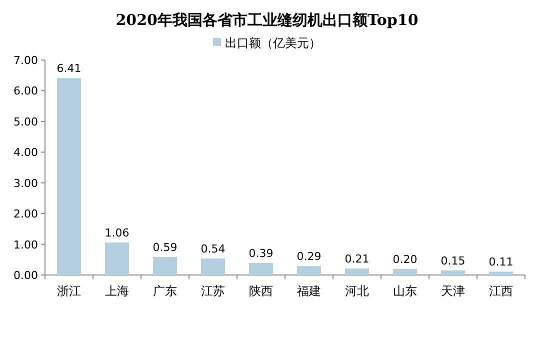 Image resolution: width=534 pixels, height=337 pixels. What do you see at coordinates (26, 153) in the screenshot?
I see `y-tick-label: 4.00` at bounding box center [26, 153].